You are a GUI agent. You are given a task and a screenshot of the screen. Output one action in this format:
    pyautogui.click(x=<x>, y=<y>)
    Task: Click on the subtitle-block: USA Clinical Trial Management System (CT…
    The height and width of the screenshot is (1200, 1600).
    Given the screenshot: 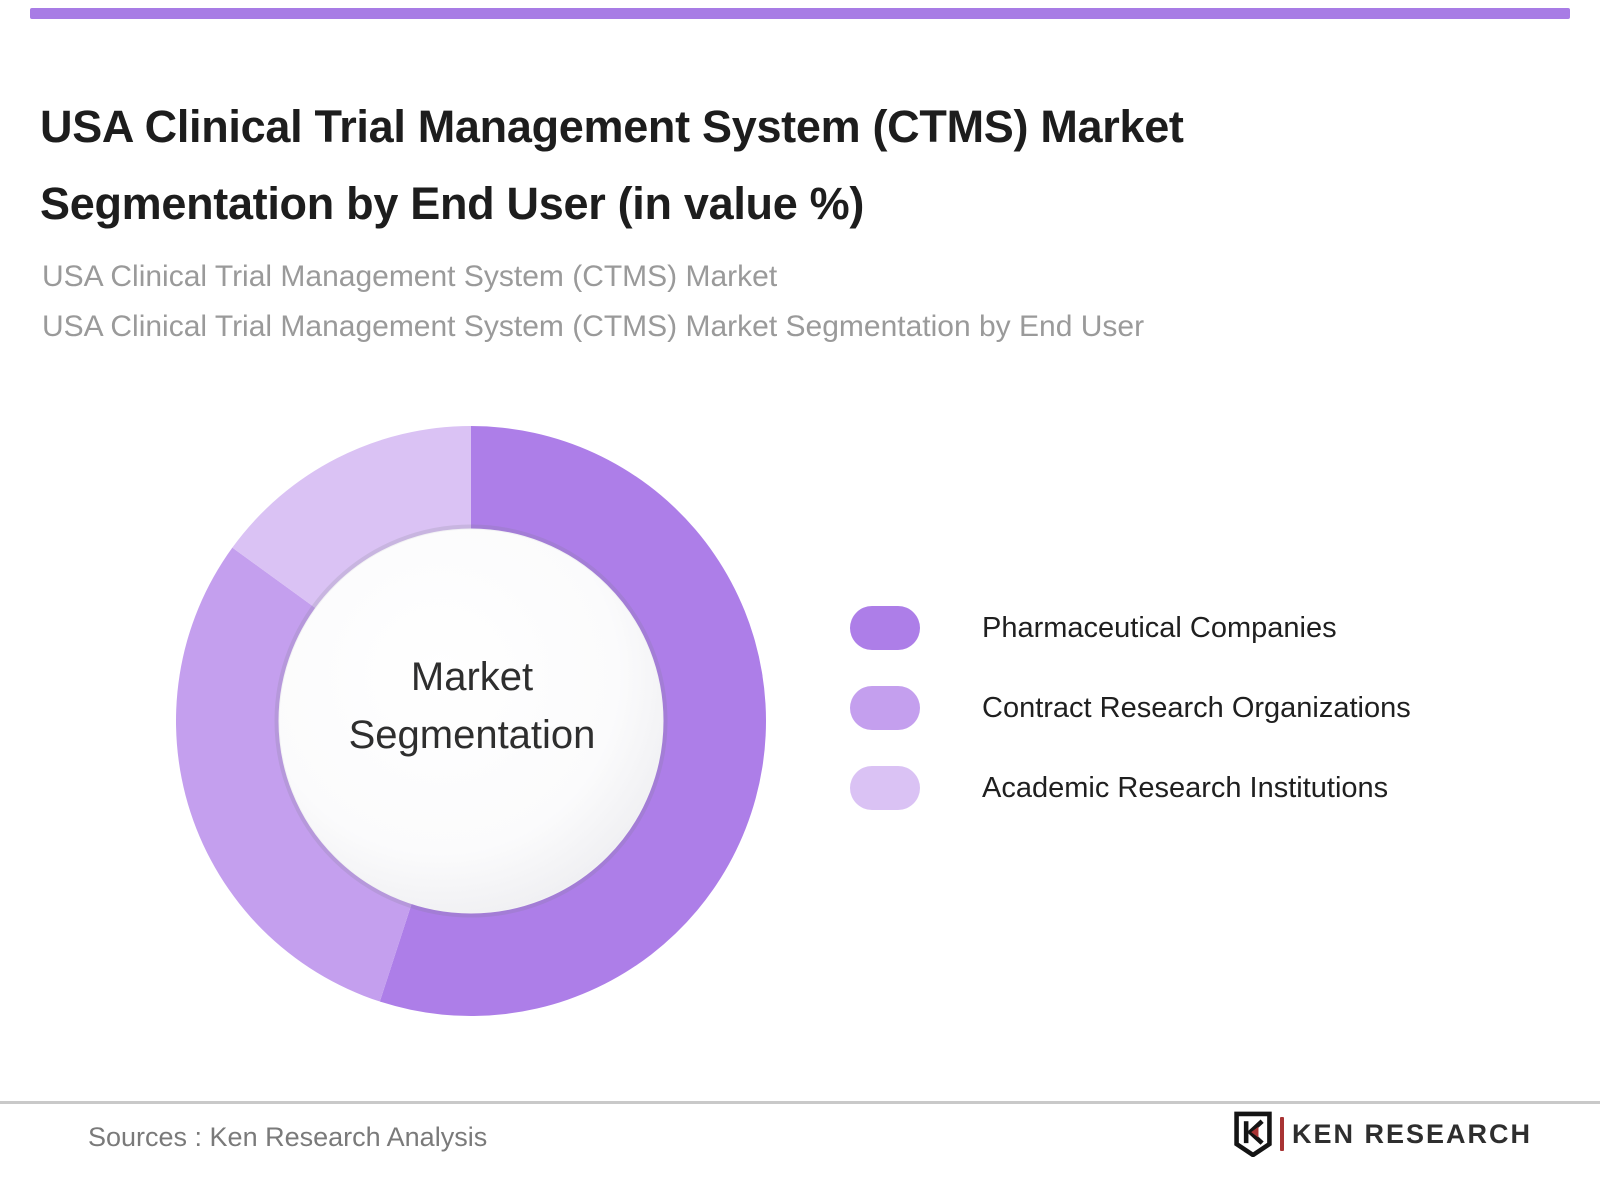 What is the action you would take?
    pyautogui.click(x=782, y=302)
    